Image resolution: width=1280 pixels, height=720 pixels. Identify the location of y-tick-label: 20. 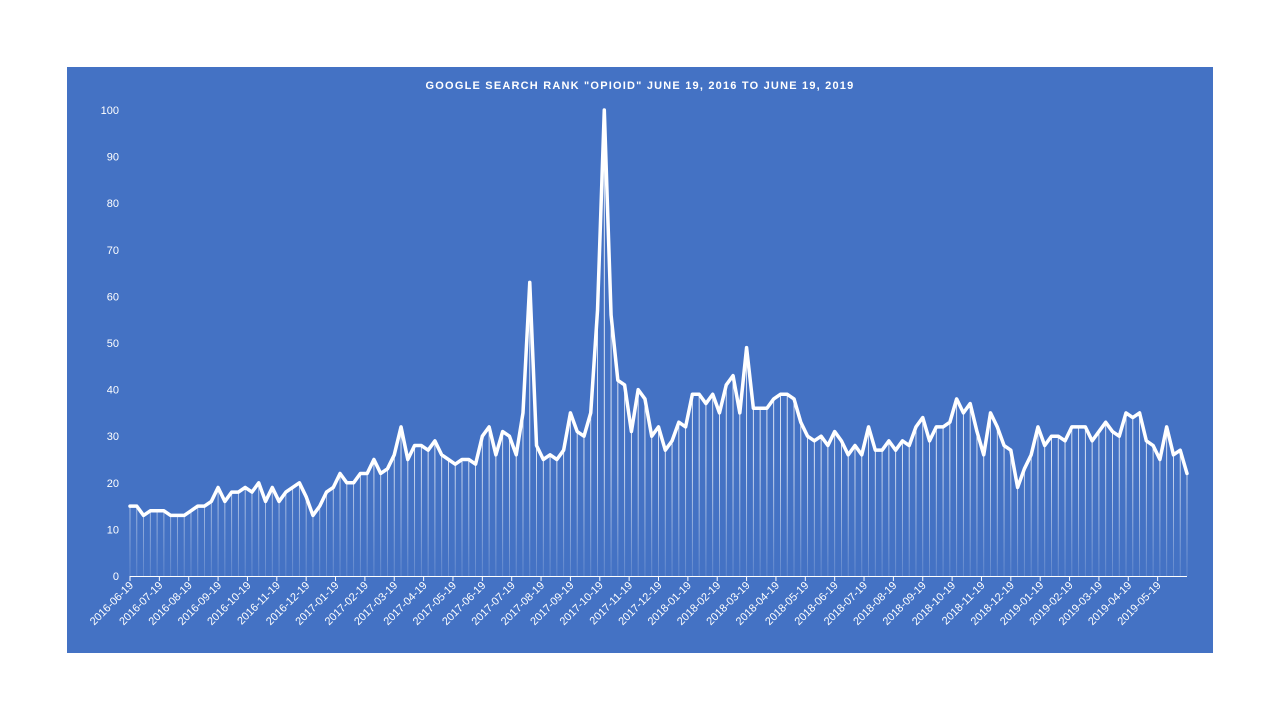
(113, 484).